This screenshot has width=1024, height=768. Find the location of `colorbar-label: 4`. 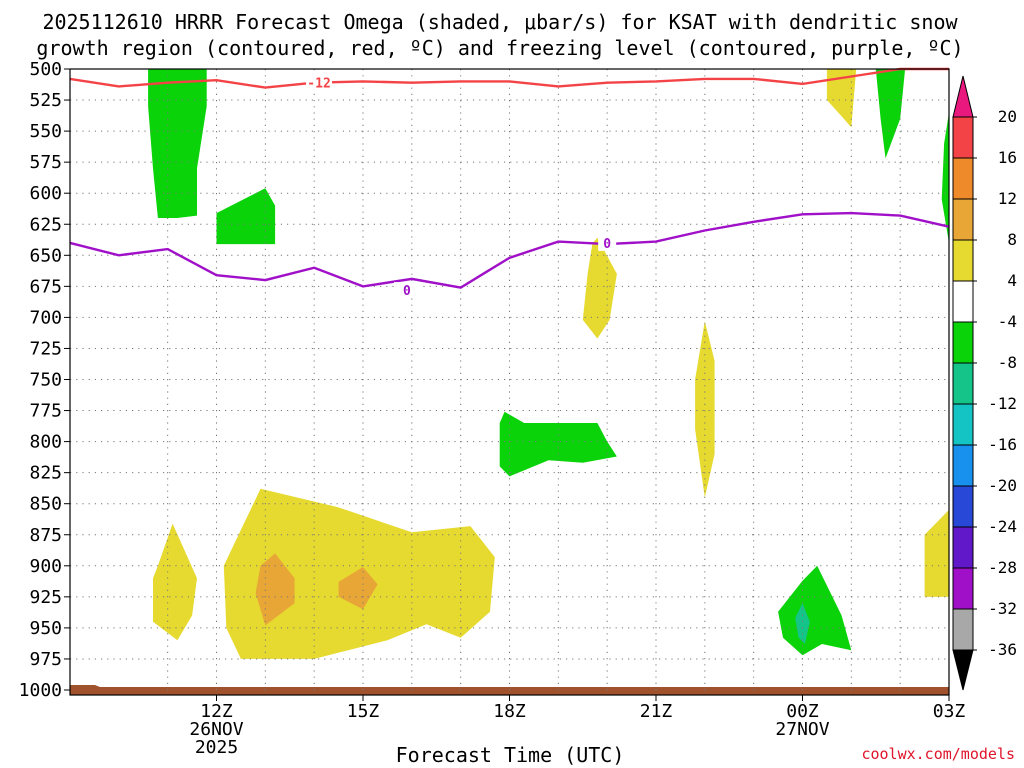

colorbar-label: 4 is located at coordinates (1012, 280).